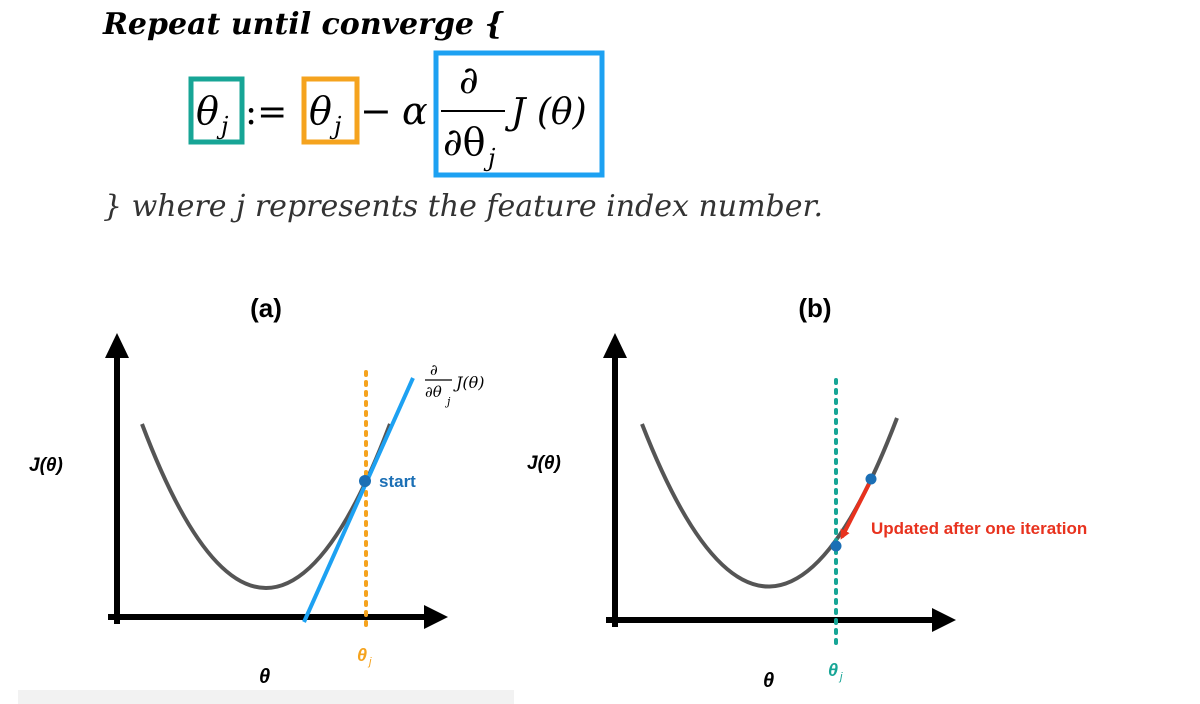 This screenshot has height=704, width=1200. Describe the element at coordinates (266, 112) in the screenshot. I see `formula-assign: :=` at that location.